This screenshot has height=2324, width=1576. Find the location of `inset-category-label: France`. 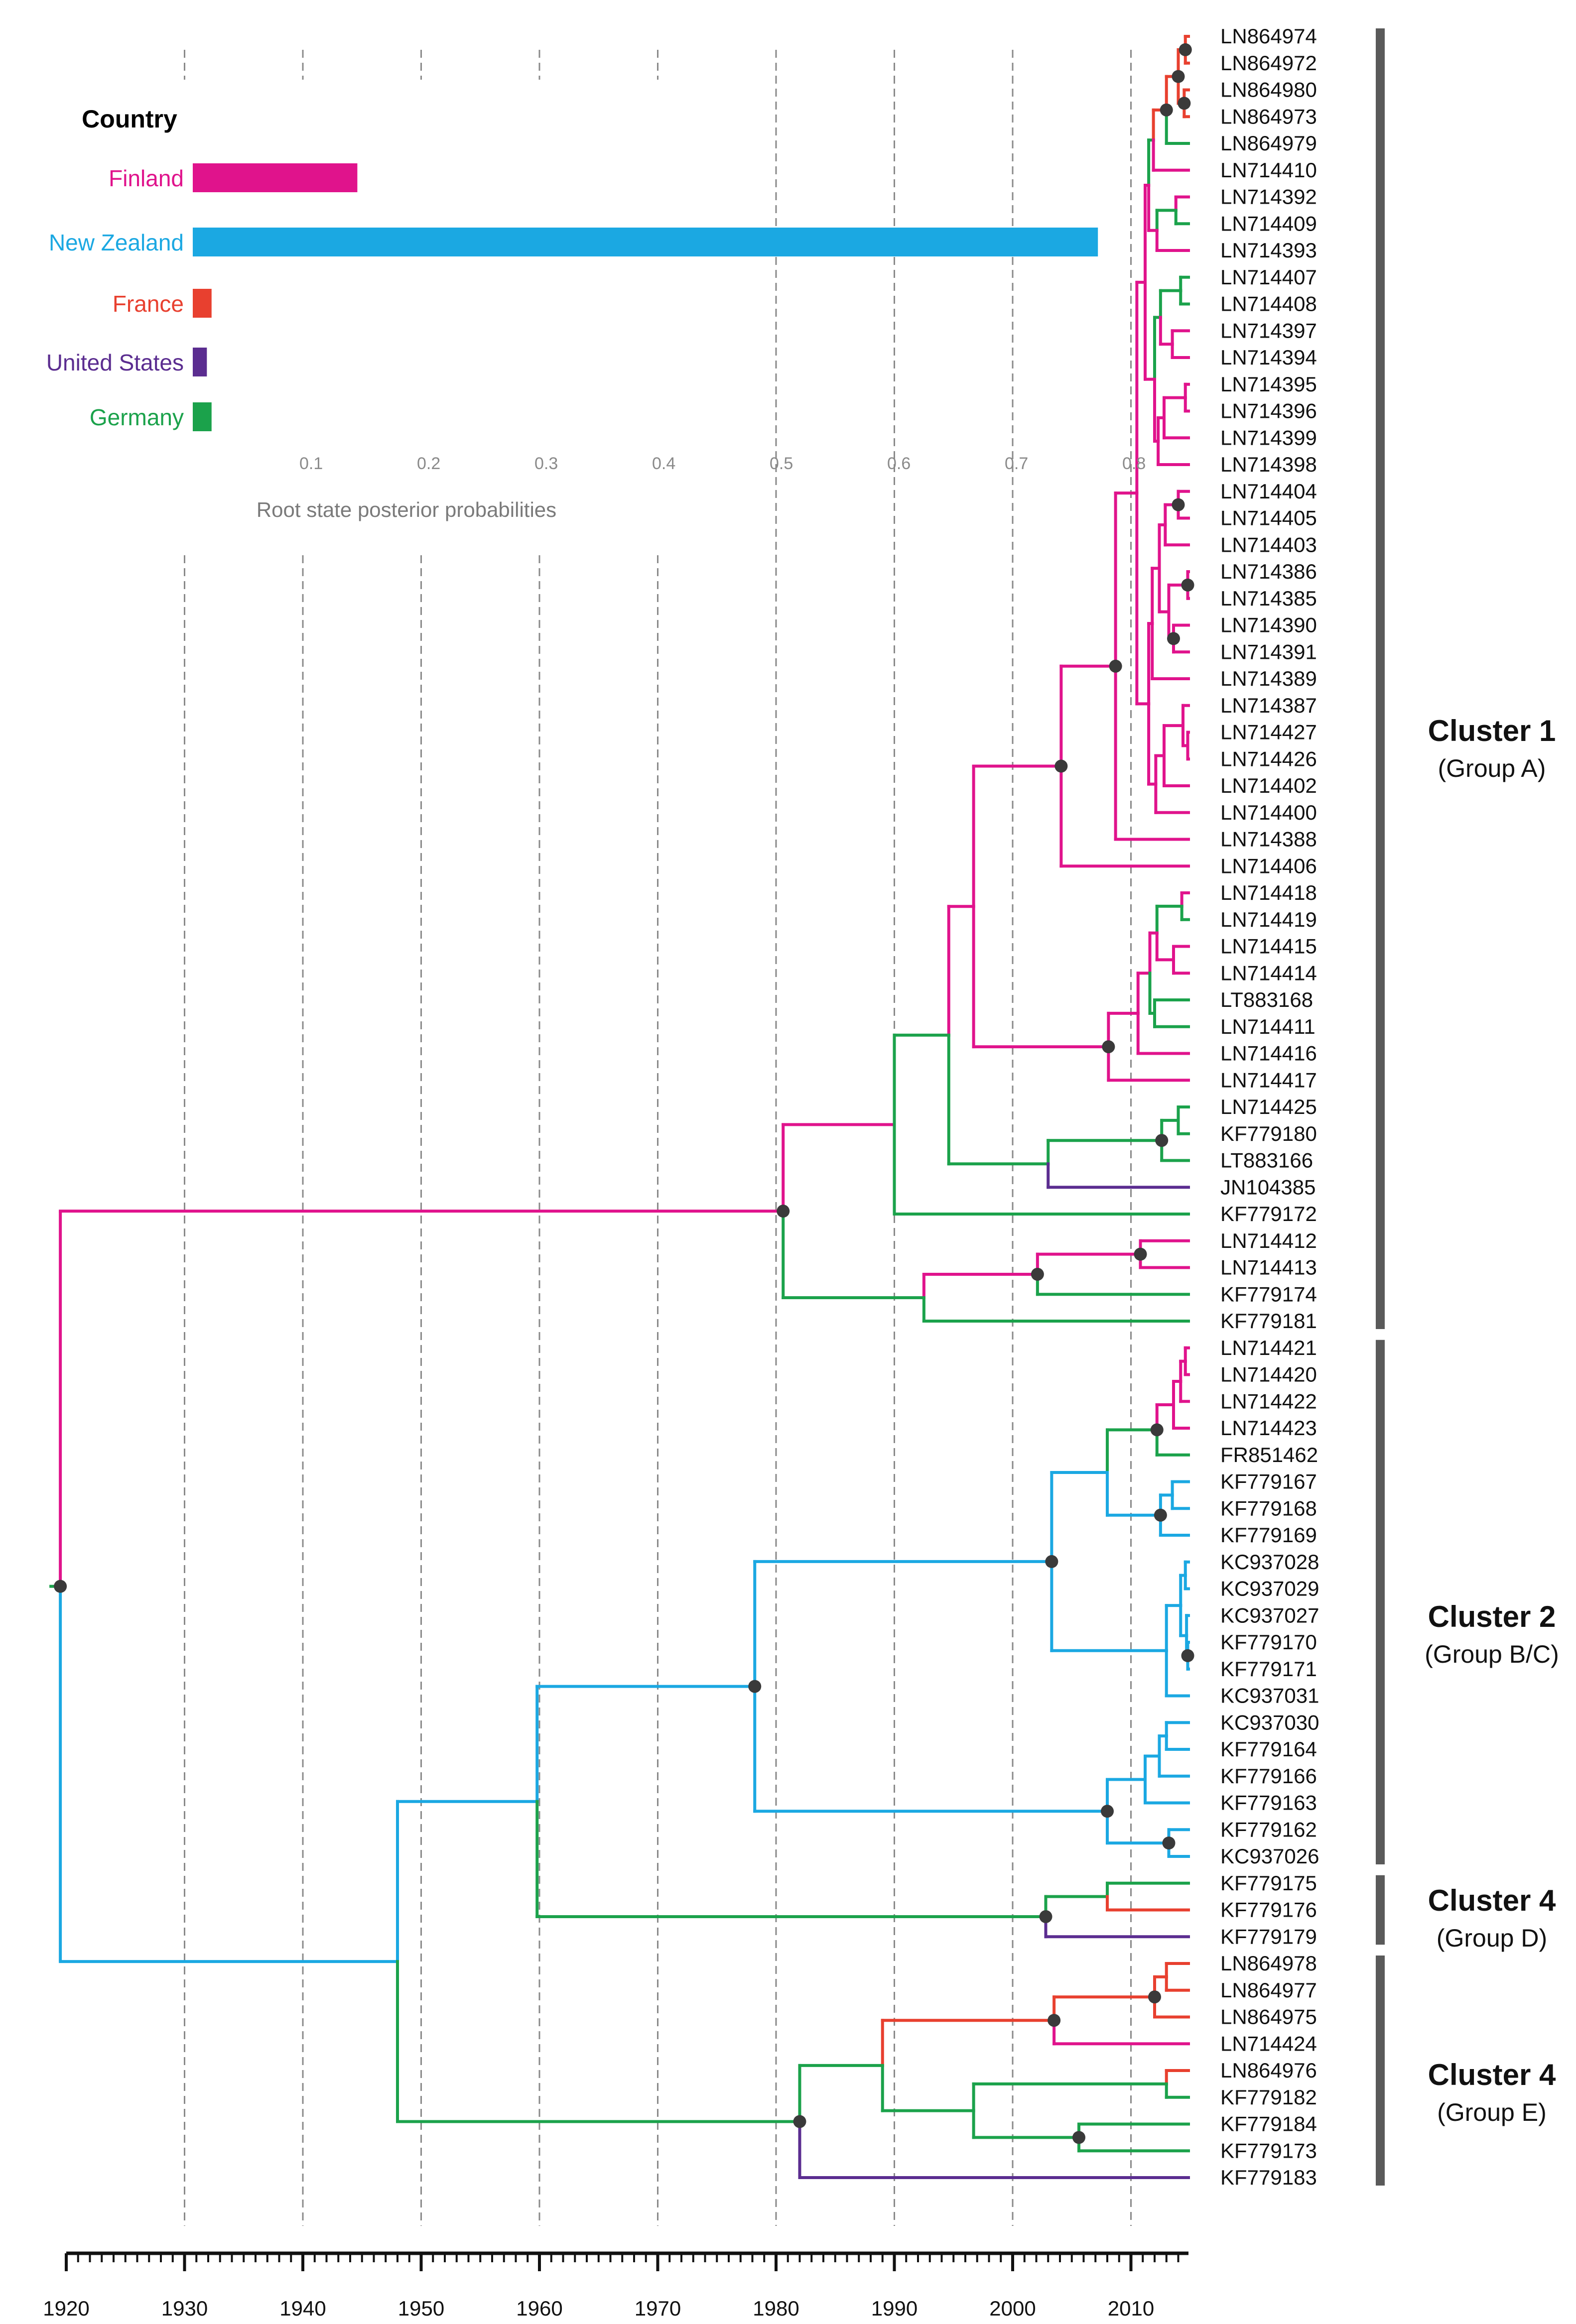

inset-category-label: France is located at coordinates (148, 304).